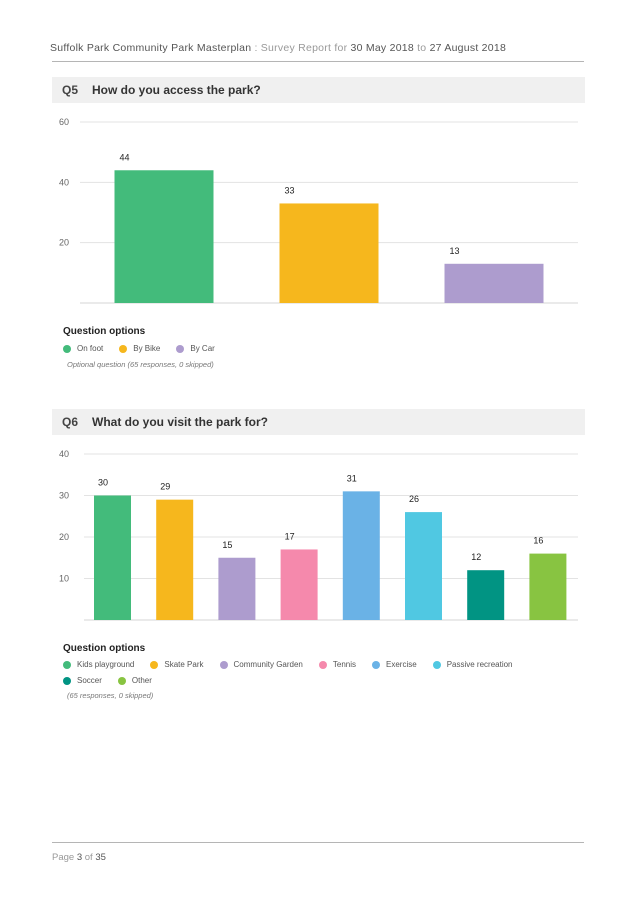  I want to click on chart2-y-tick-label: 10, so click(64, 579).